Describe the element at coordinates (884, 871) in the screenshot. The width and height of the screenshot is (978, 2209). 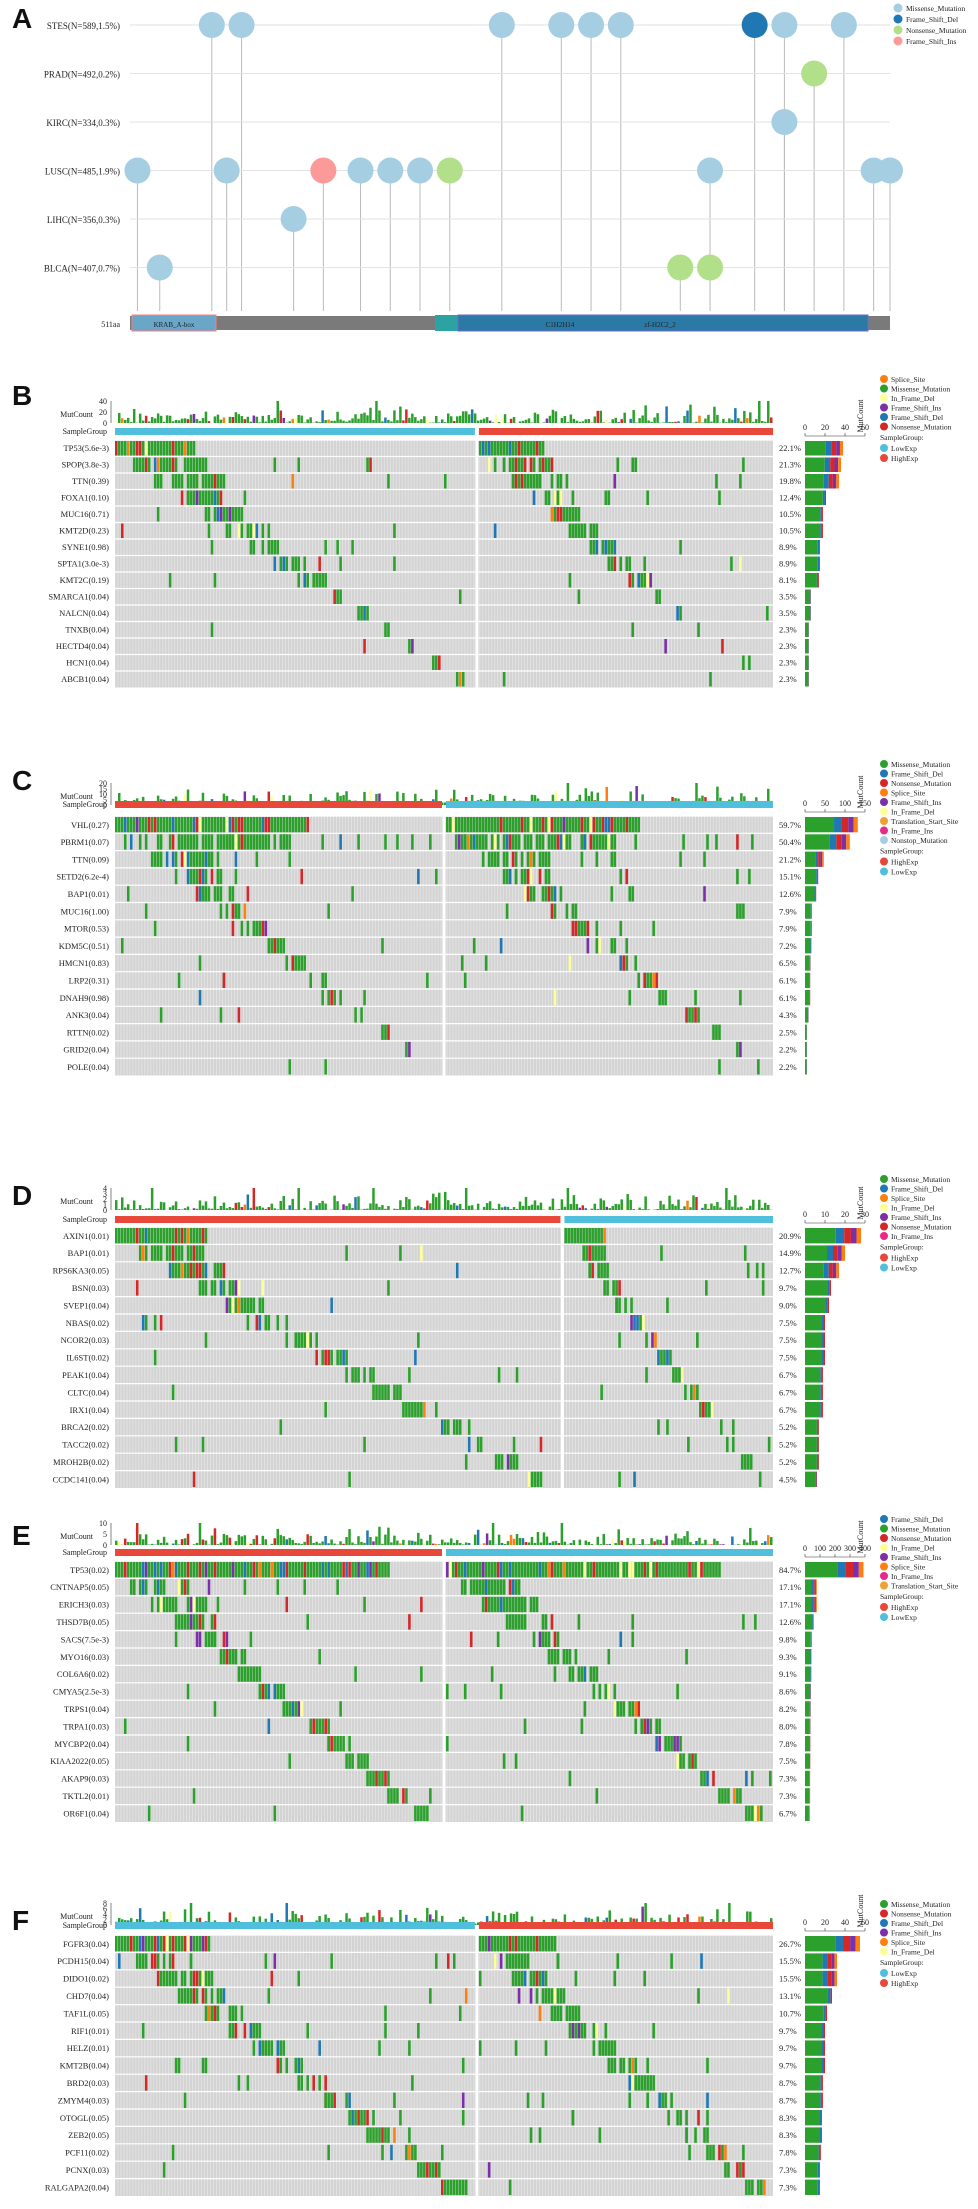
I see `group-legend-dot` at that location.